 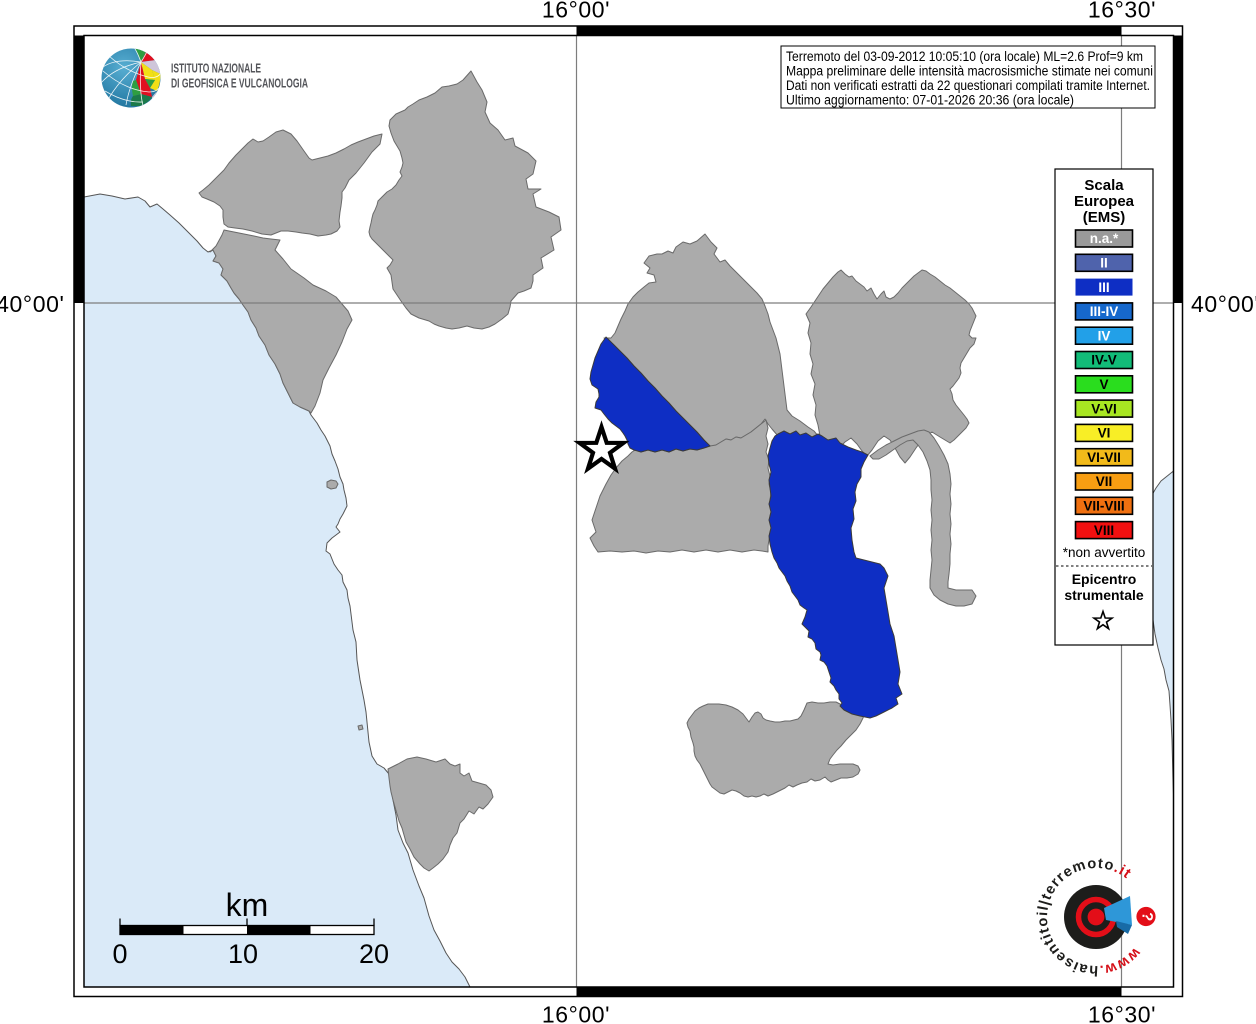 I want to click on svg-text: VIII, so click(x=1104, y=530).